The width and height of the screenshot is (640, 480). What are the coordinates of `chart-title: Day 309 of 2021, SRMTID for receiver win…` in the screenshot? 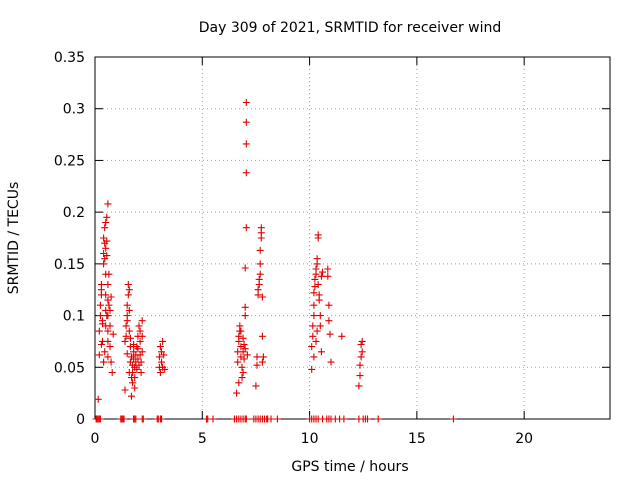 It's located at (350, 28).